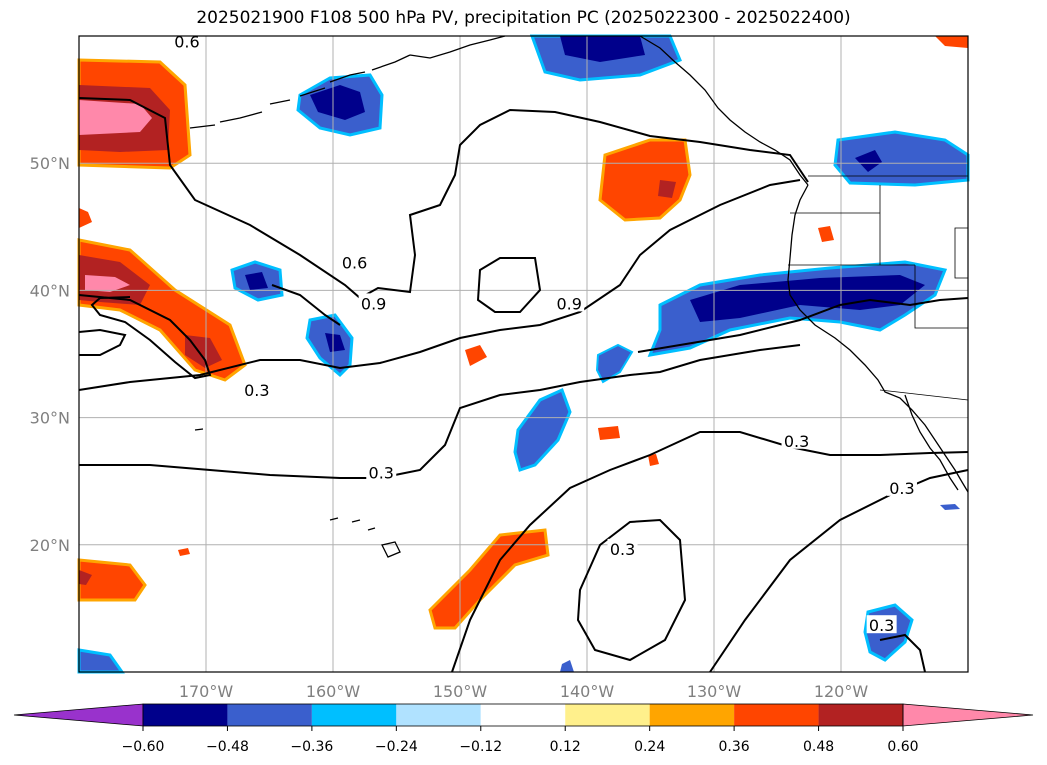  What do you see at coordinates (306, 305) in the screenshot?
I see `pv-contour-0-9-west` at bounding box center [306, 305].